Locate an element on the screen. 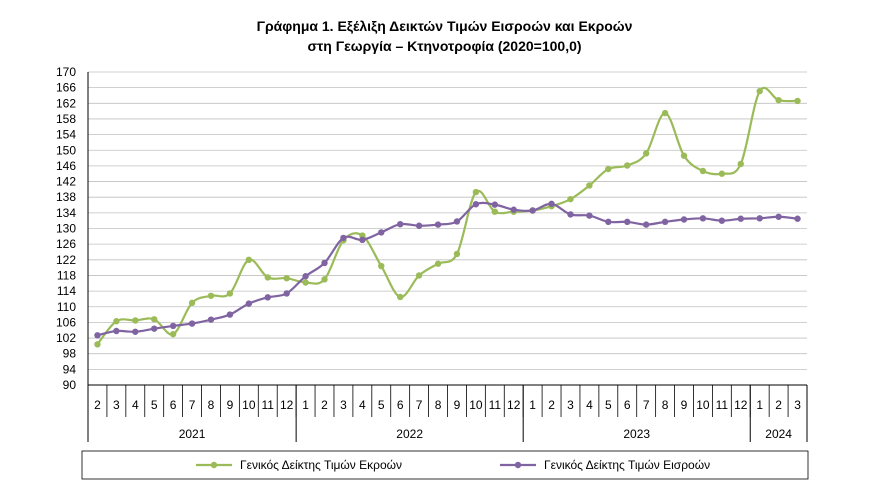 Image resolution: width=889 pixels, height=503 pixels. legend-label: Γενικός Δείκτης Τιμών Εκροών is located at coordinates (321, 465).